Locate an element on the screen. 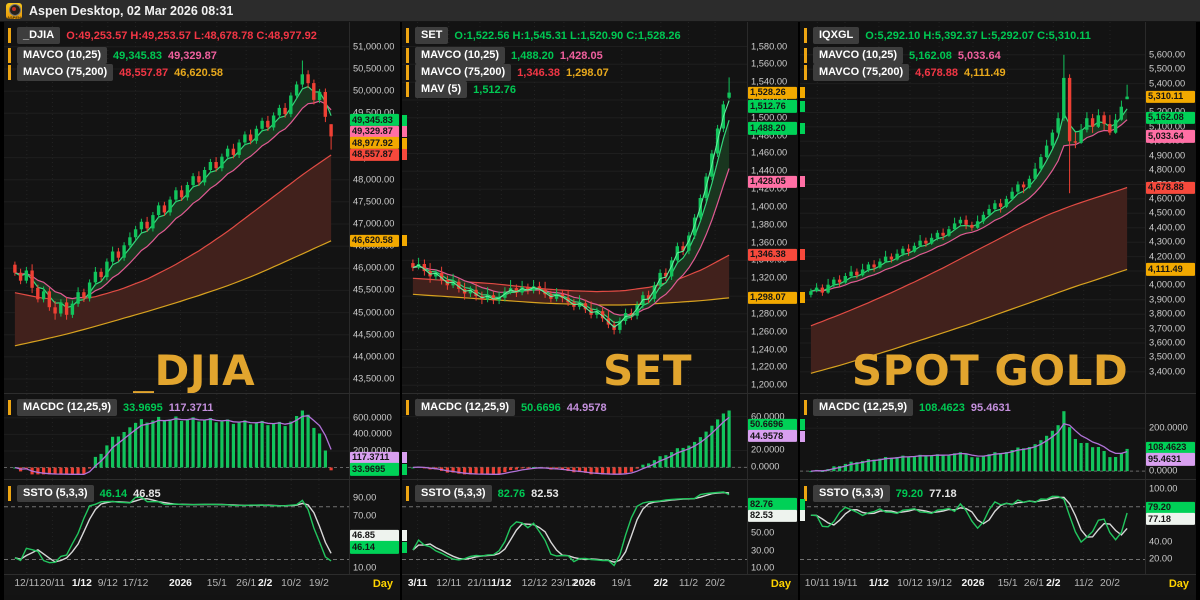 Image resolution: width=1200 pixels, height=600 pixels. indicator-value: 1,298.07 is located at coordinates (587, 72).